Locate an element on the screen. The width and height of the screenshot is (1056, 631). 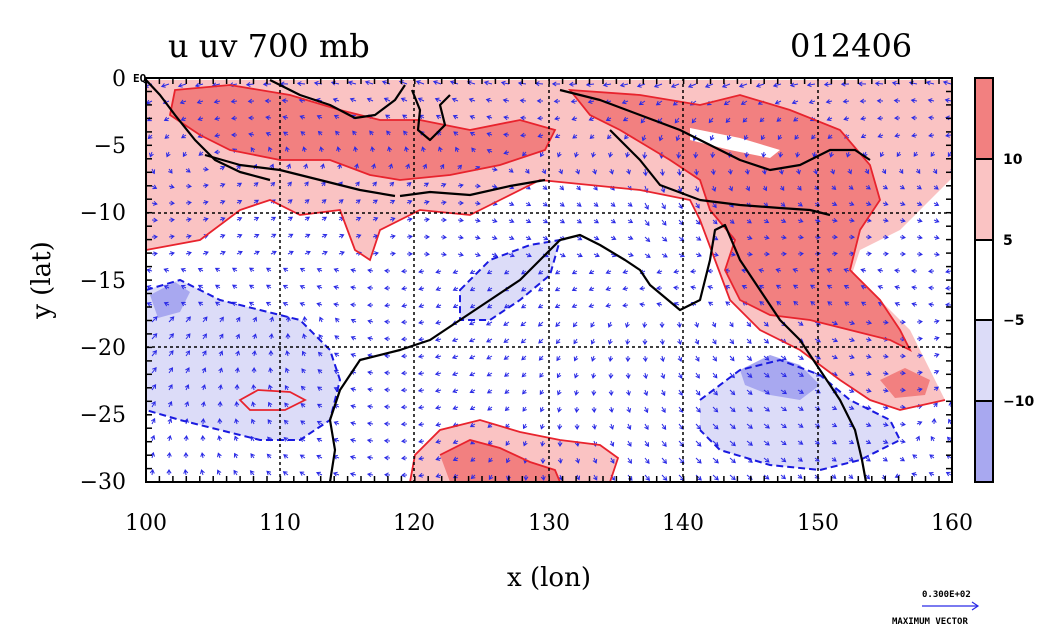
vector-key-label: MAXIMUM VECTOR is located at coordinates (930, 622).